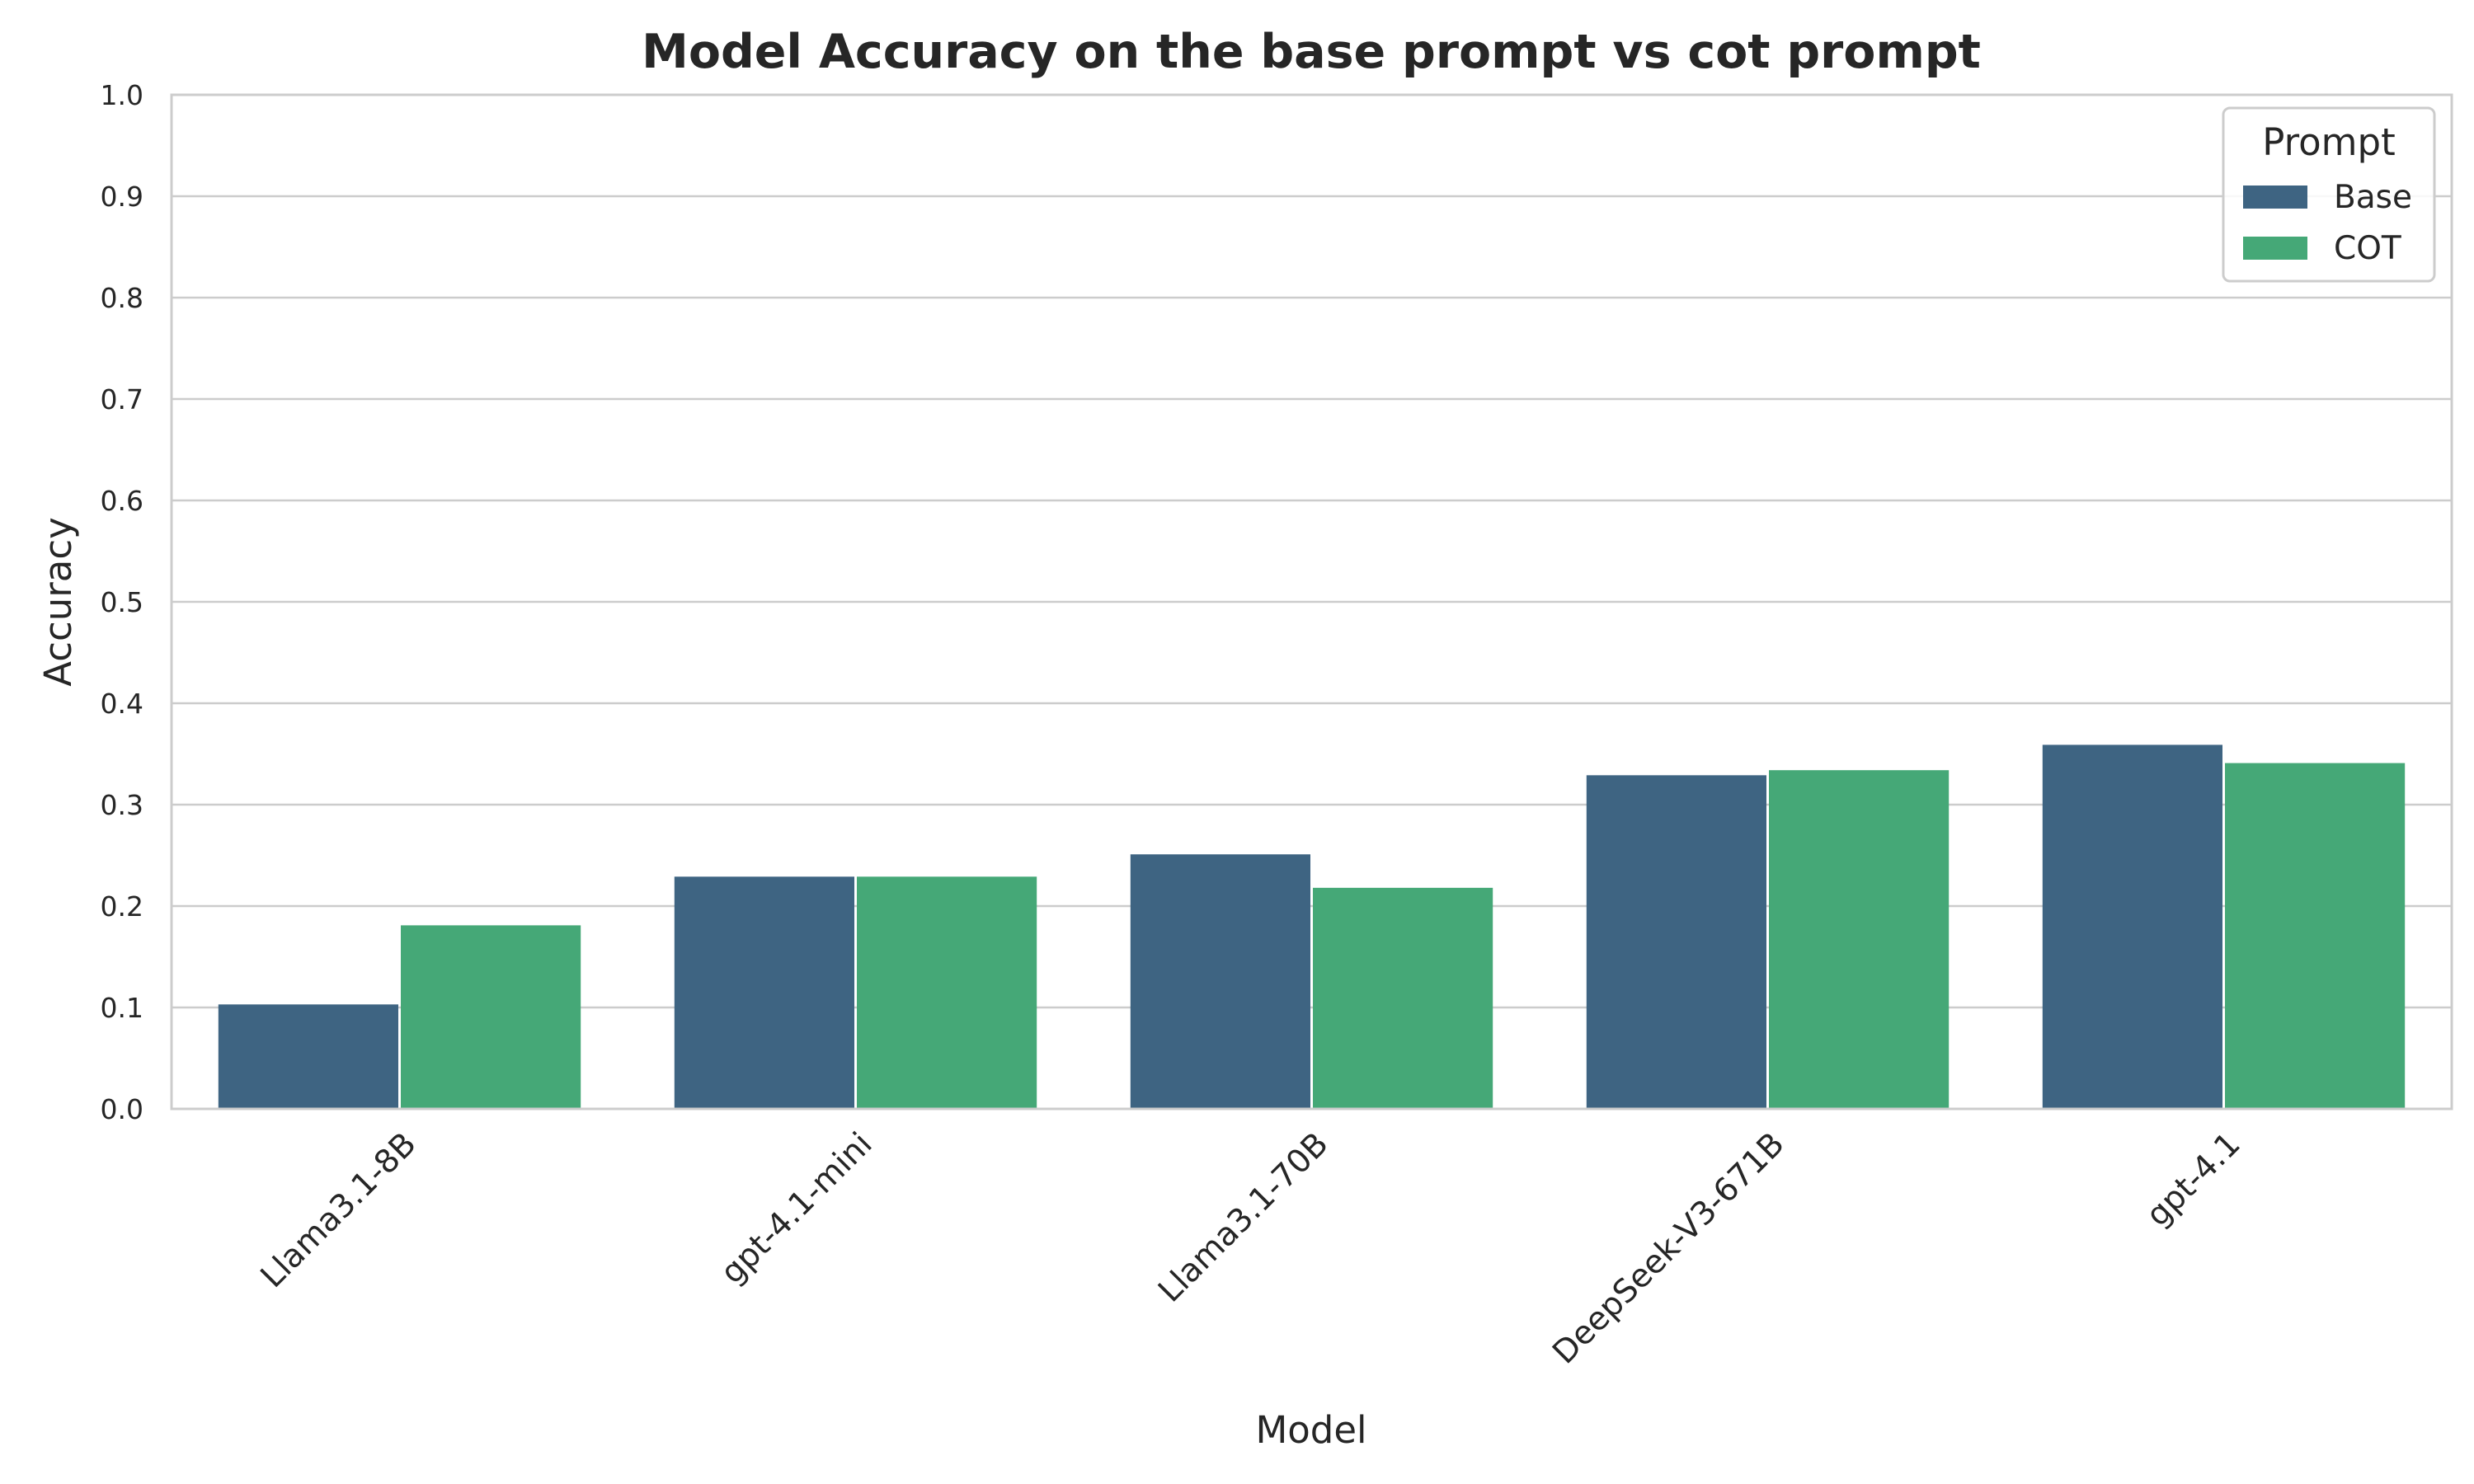 Image resolution: width=2474 pixels, height=1484 pixels. Describe the element at coordinates (2329, 194) in the screenshot. I see `legend: Prompt Base COT` at that location.